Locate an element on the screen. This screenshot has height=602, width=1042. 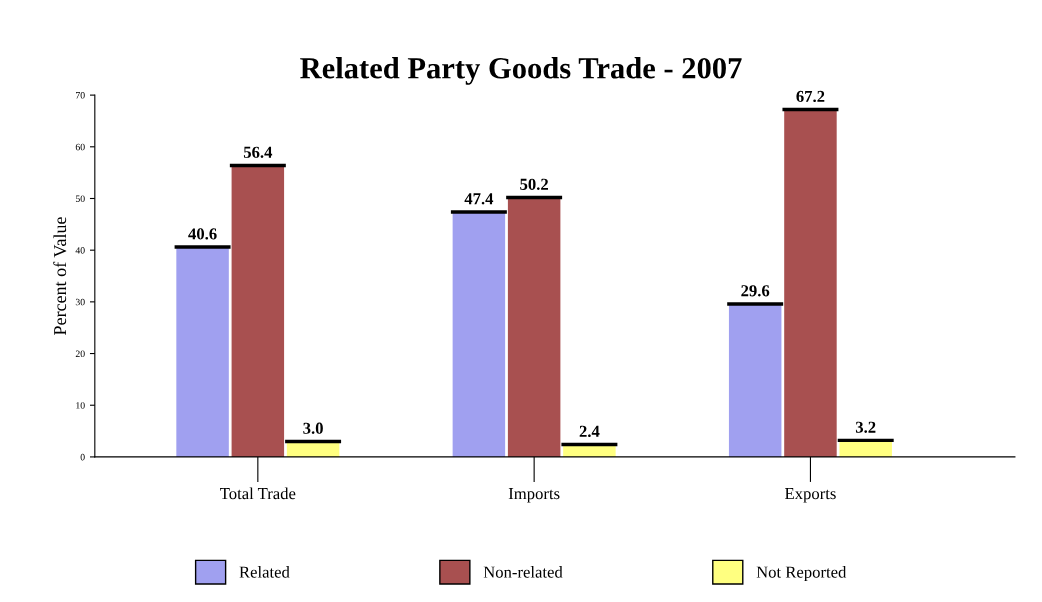
x-tick-label: Total Trade is located at coordinates (258, 493).